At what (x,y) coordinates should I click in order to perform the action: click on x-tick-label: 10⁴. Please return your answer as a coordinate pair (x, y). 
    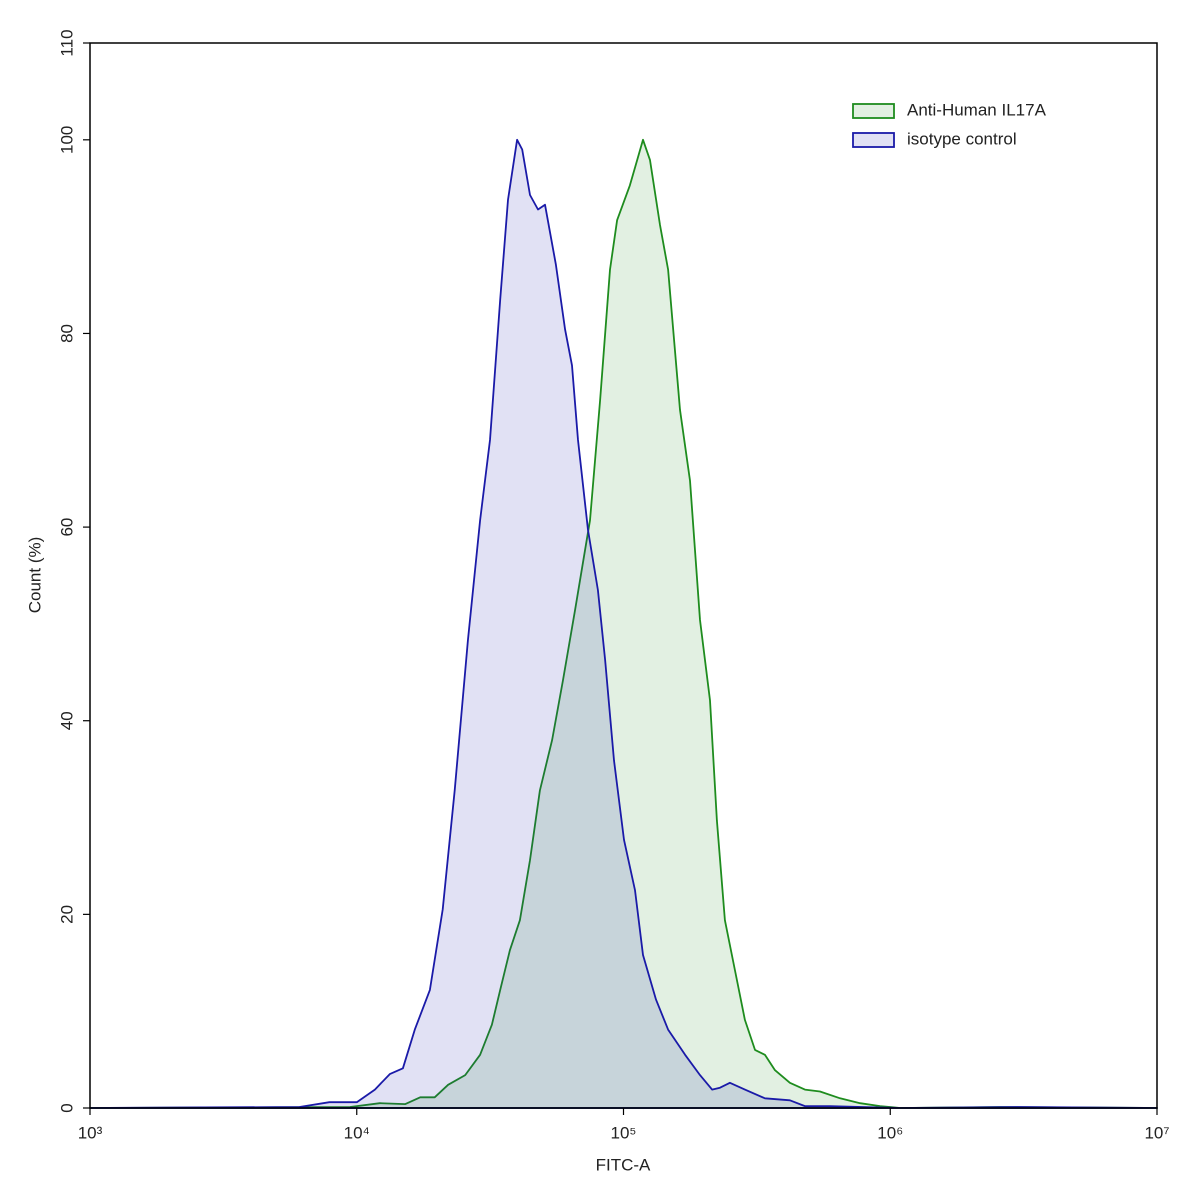
    Looking at the image, I should click on (357, 1132).